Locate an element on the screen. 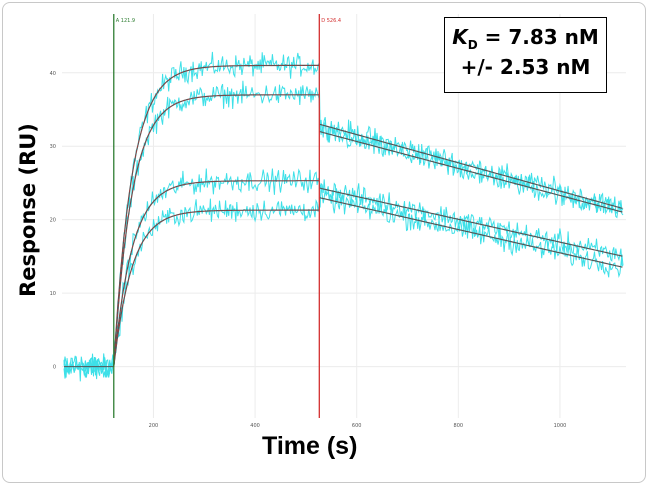  x-axis-title: Time (s) is located at coordinates (310, 446).